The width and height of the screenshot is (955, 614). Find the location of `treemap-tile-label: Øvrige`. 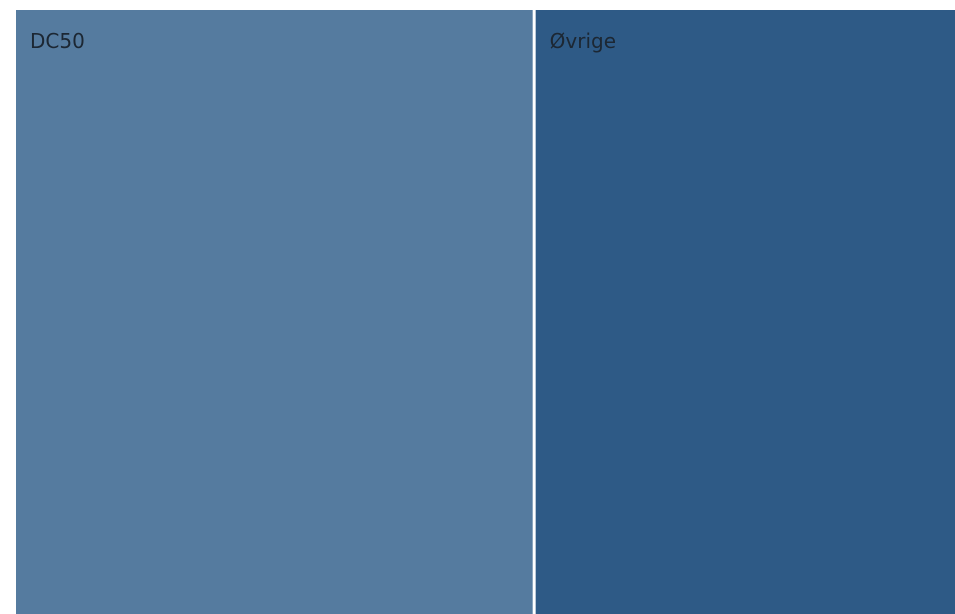

treemap-tile-label: Øvrige is located at coordinates (583, 41).